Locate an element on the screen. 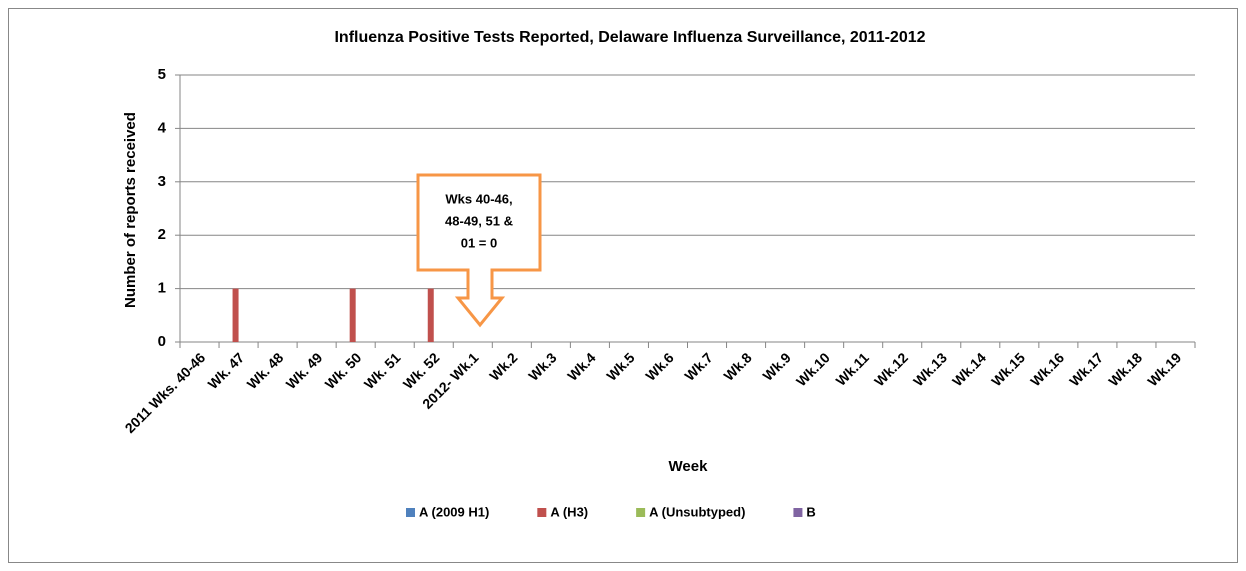 This screenshot has width=1246, height=571. annotation: 01 = 0 is located at coordinates (479, 242).